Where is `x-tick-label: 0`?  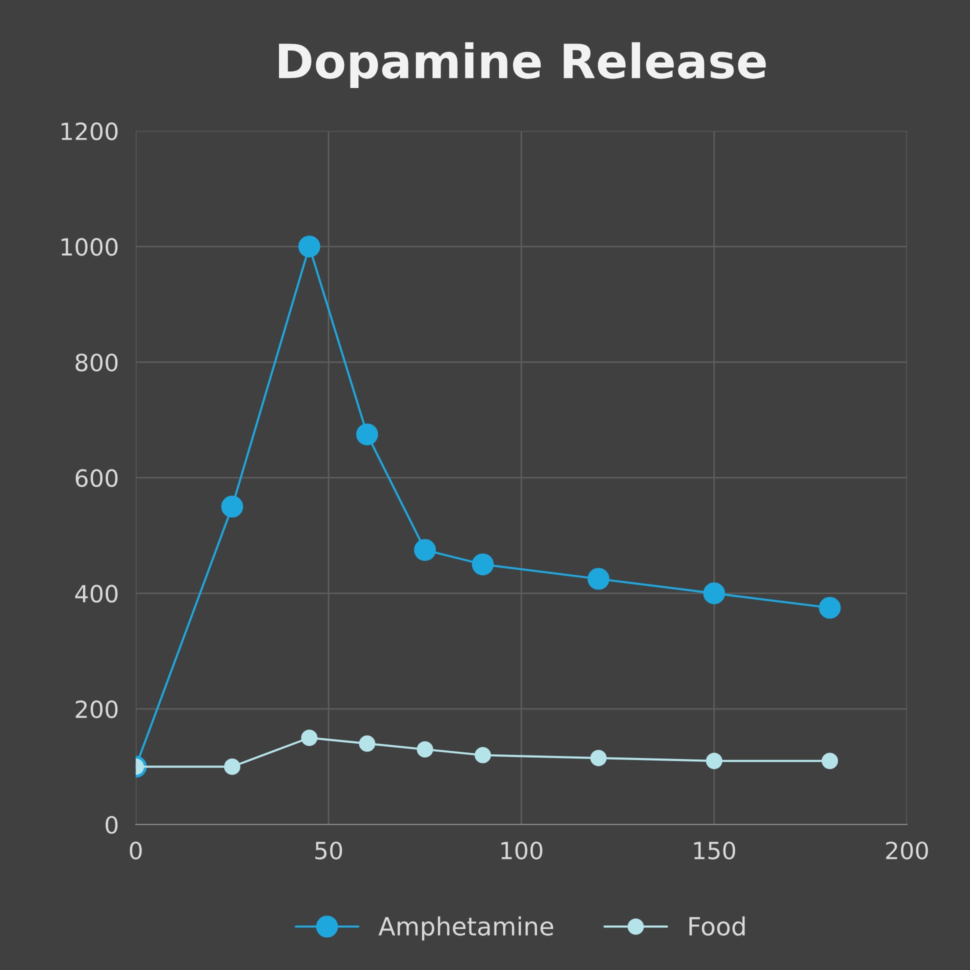
x-tick-label: 0 is located at coordinates (136, 851).